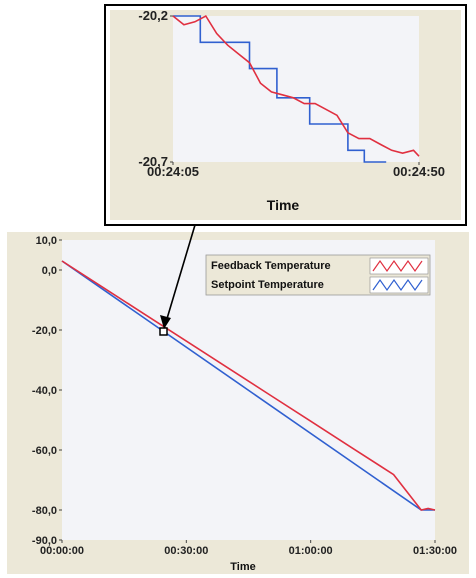  I want to click on y-tick-label: -20,7, so click(153, 161).